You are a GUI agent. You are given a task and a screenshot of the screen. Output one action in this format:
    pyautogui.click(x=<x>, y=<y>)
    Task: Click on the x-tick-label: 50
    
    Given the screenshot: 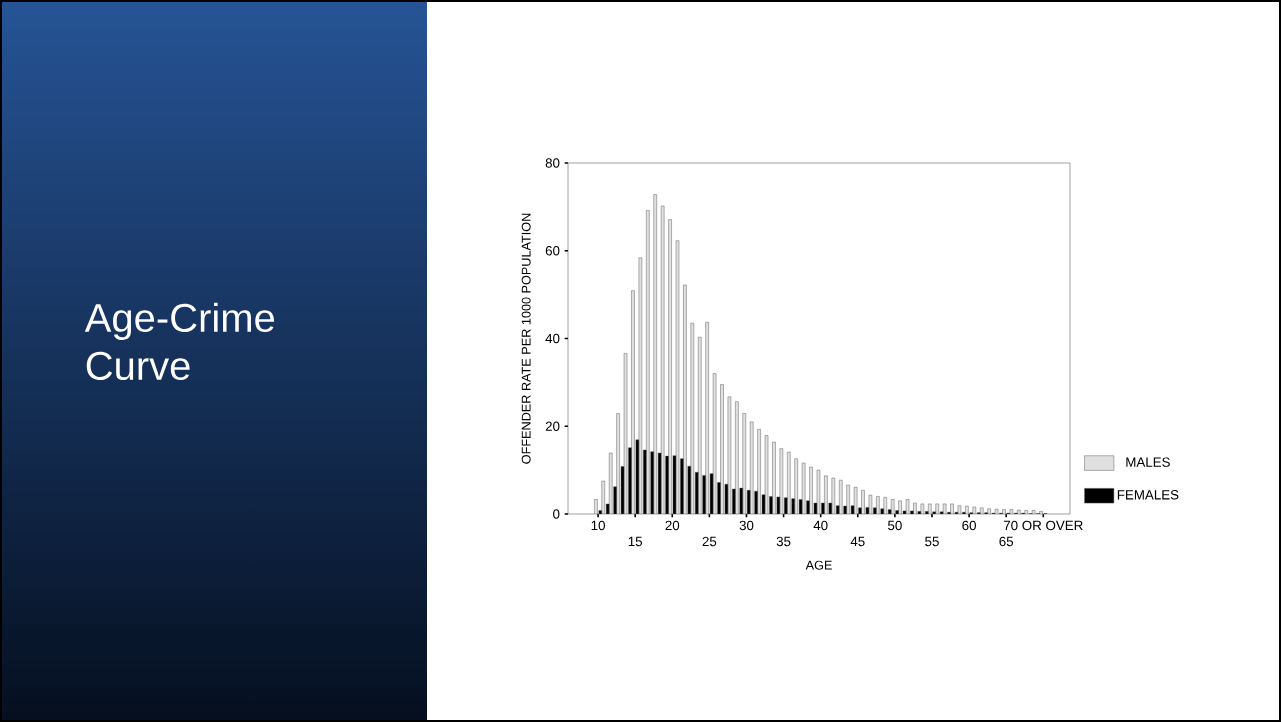 What is the action you would take?
    pyautogui.click(x=895, y=525)
    